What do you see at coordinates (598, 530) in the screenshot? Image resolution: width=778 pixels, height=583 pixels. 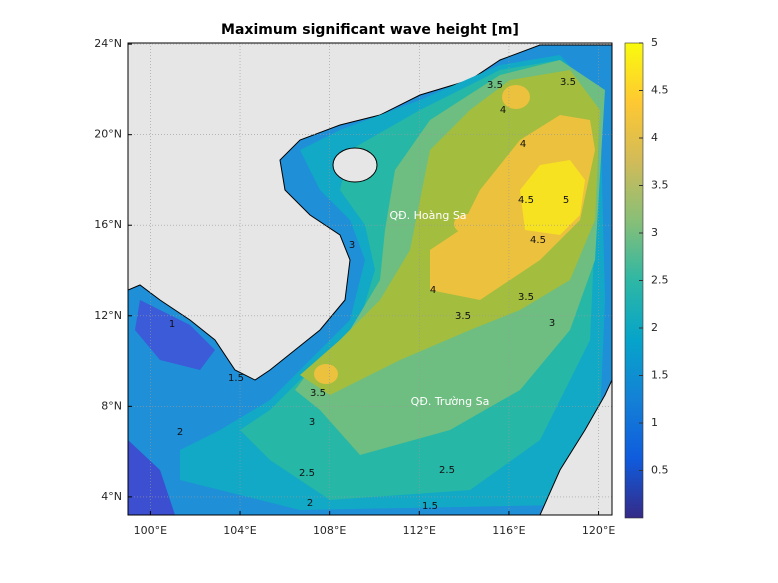 I see `x-tick-label: 120°E` at bounding box center [598, 530].